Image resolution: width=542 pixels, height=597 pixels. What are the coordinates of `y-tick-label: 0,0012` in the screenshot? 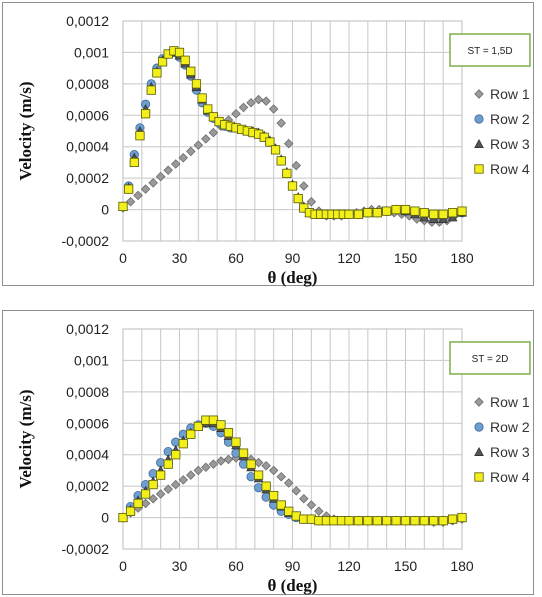 It's located at (87, 21).